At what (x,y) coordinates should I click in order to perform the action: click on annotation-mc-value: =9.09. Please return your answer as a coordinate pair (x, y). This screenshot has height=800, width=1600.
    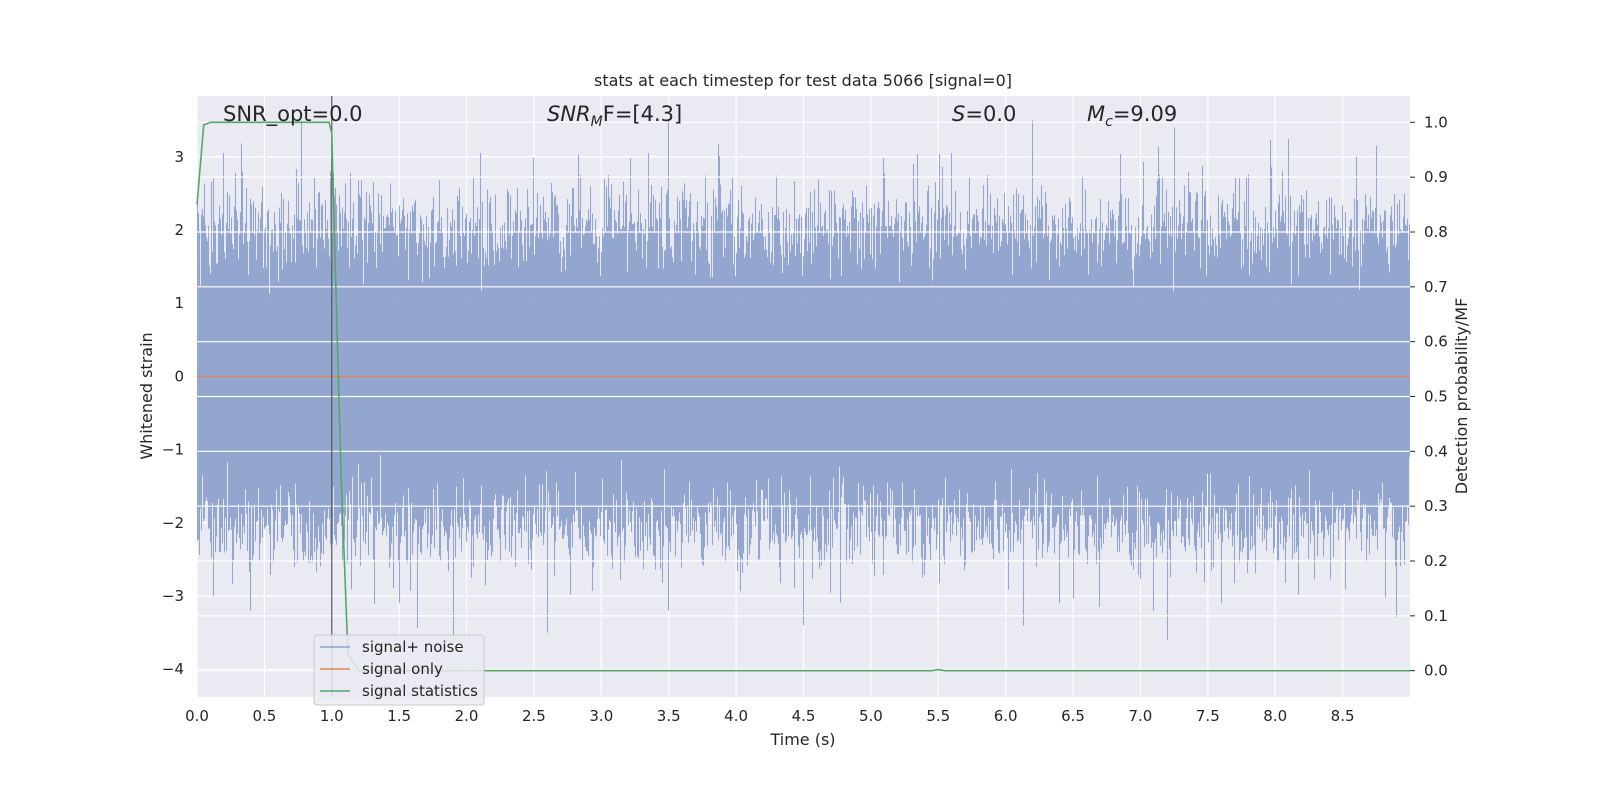
    Looking at the image, I should click on (1145, 114).